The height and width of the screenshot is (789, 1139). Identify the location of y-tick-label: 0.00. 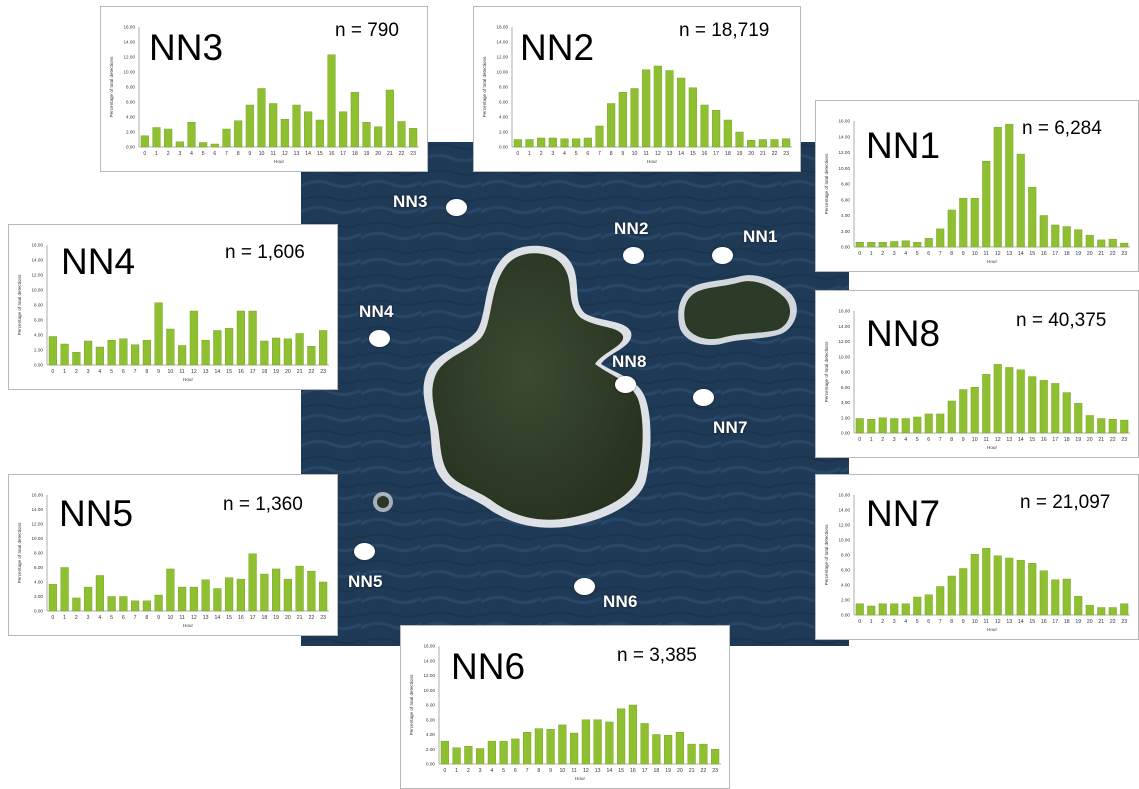
(845, 433).